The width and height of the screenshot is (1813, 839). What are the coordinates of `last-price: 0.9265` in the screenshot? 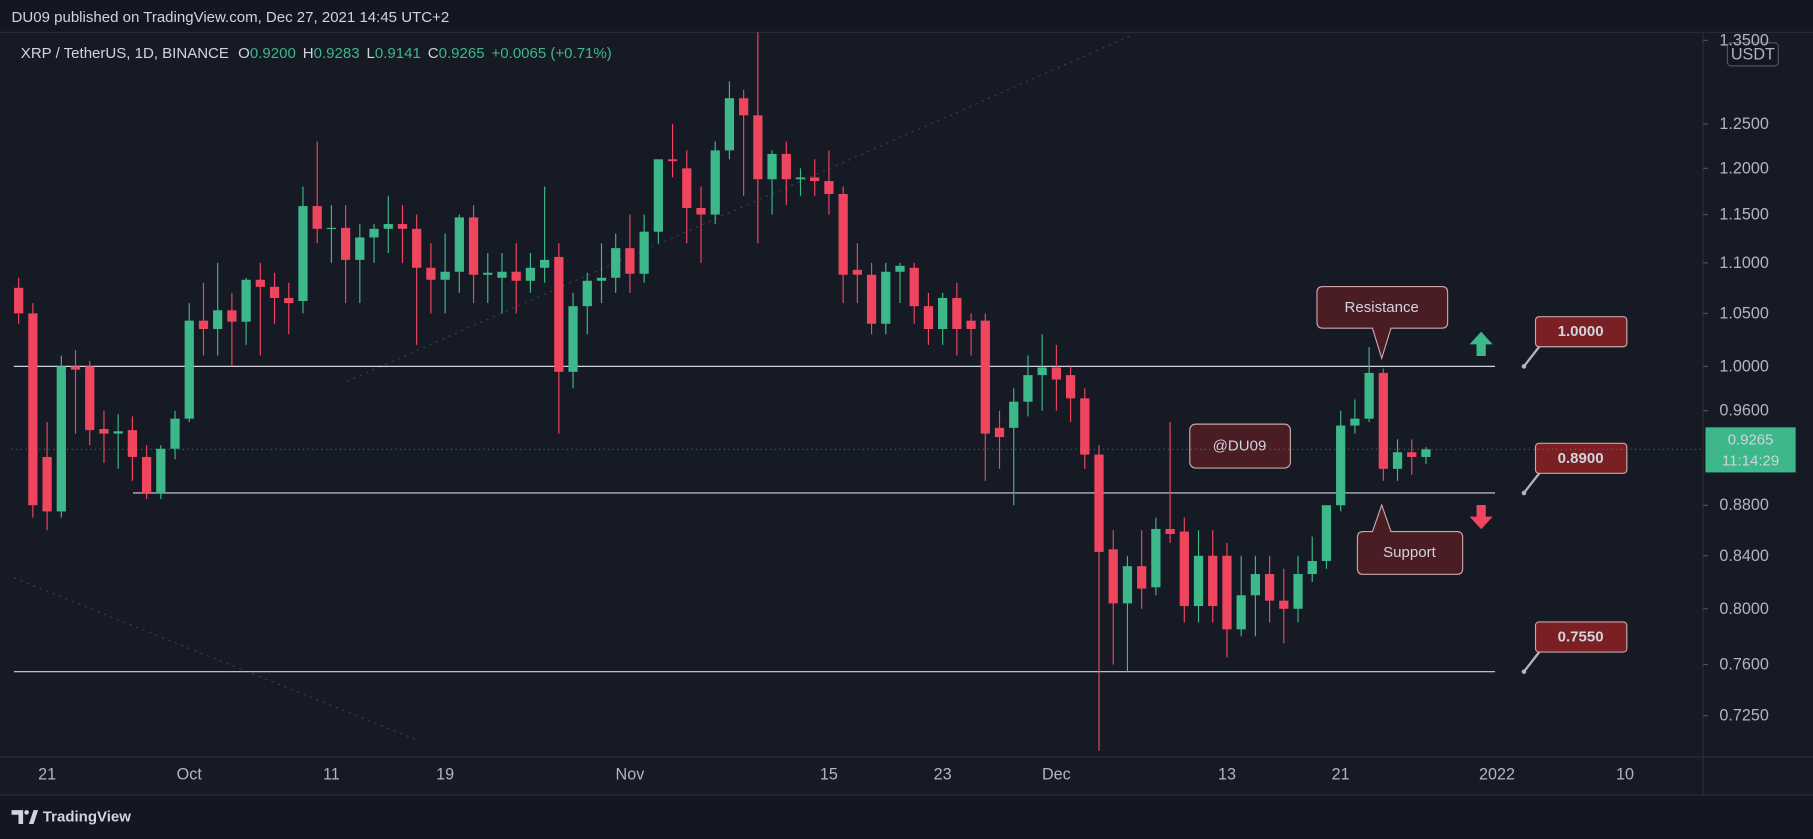 It's located at (1751, 440).